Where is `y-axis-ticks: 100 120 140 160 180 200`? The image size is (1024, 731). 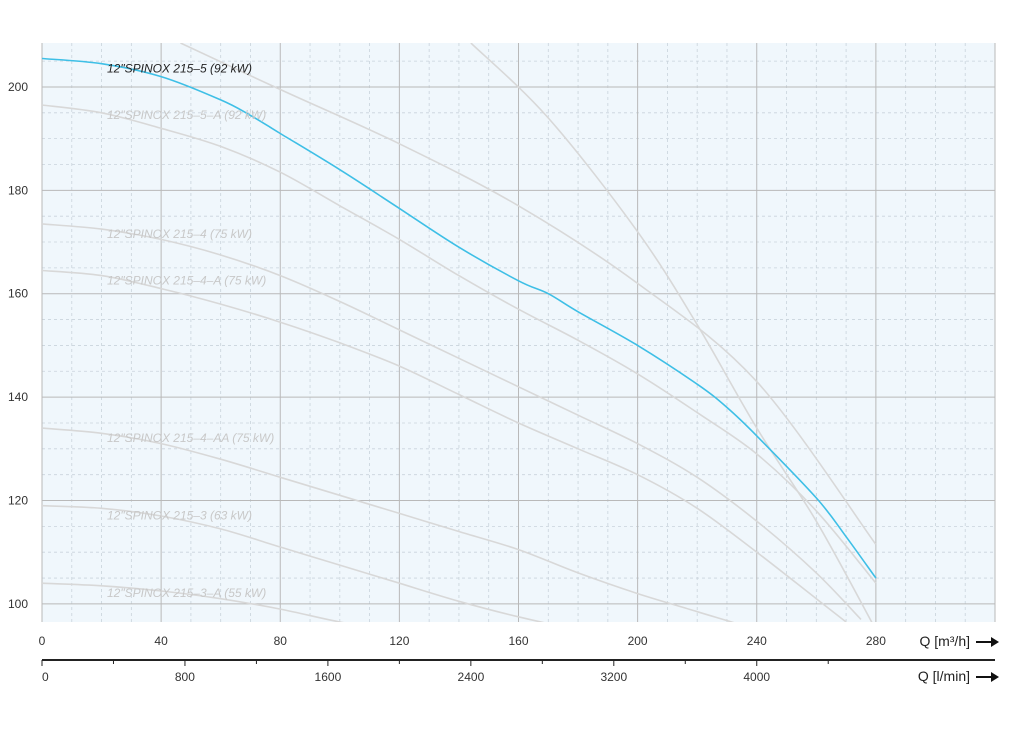
y-axis-ticks: 100 120 140 160 180 200 is located at coordinates (18, 345).